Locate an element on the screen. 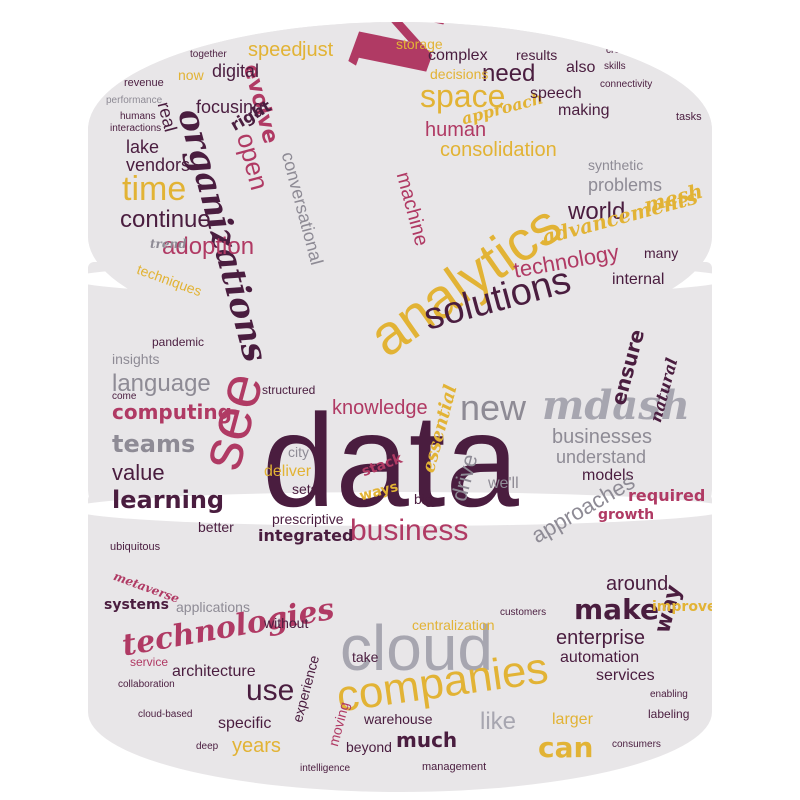 This screenshot has height=800, width=800. word-now: now is located at coordinates (191, 75).